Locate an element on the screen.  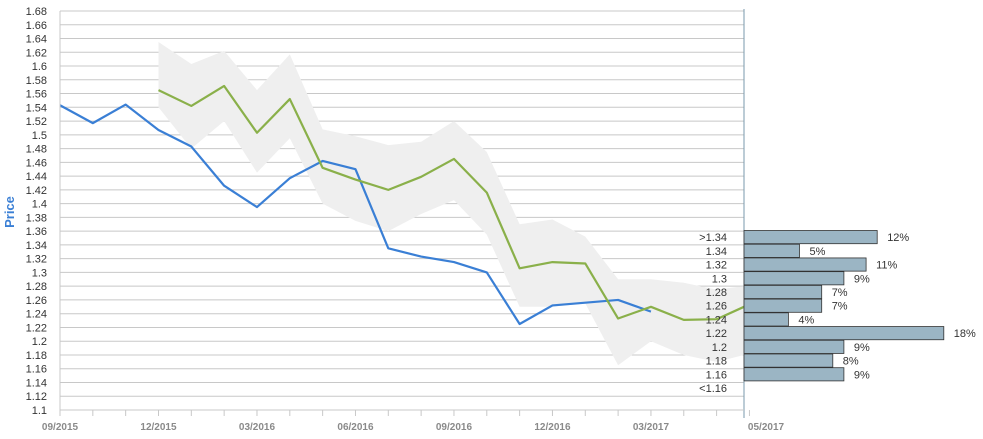
y-tick-label: 1.68 is located at coordinates (36, 12).